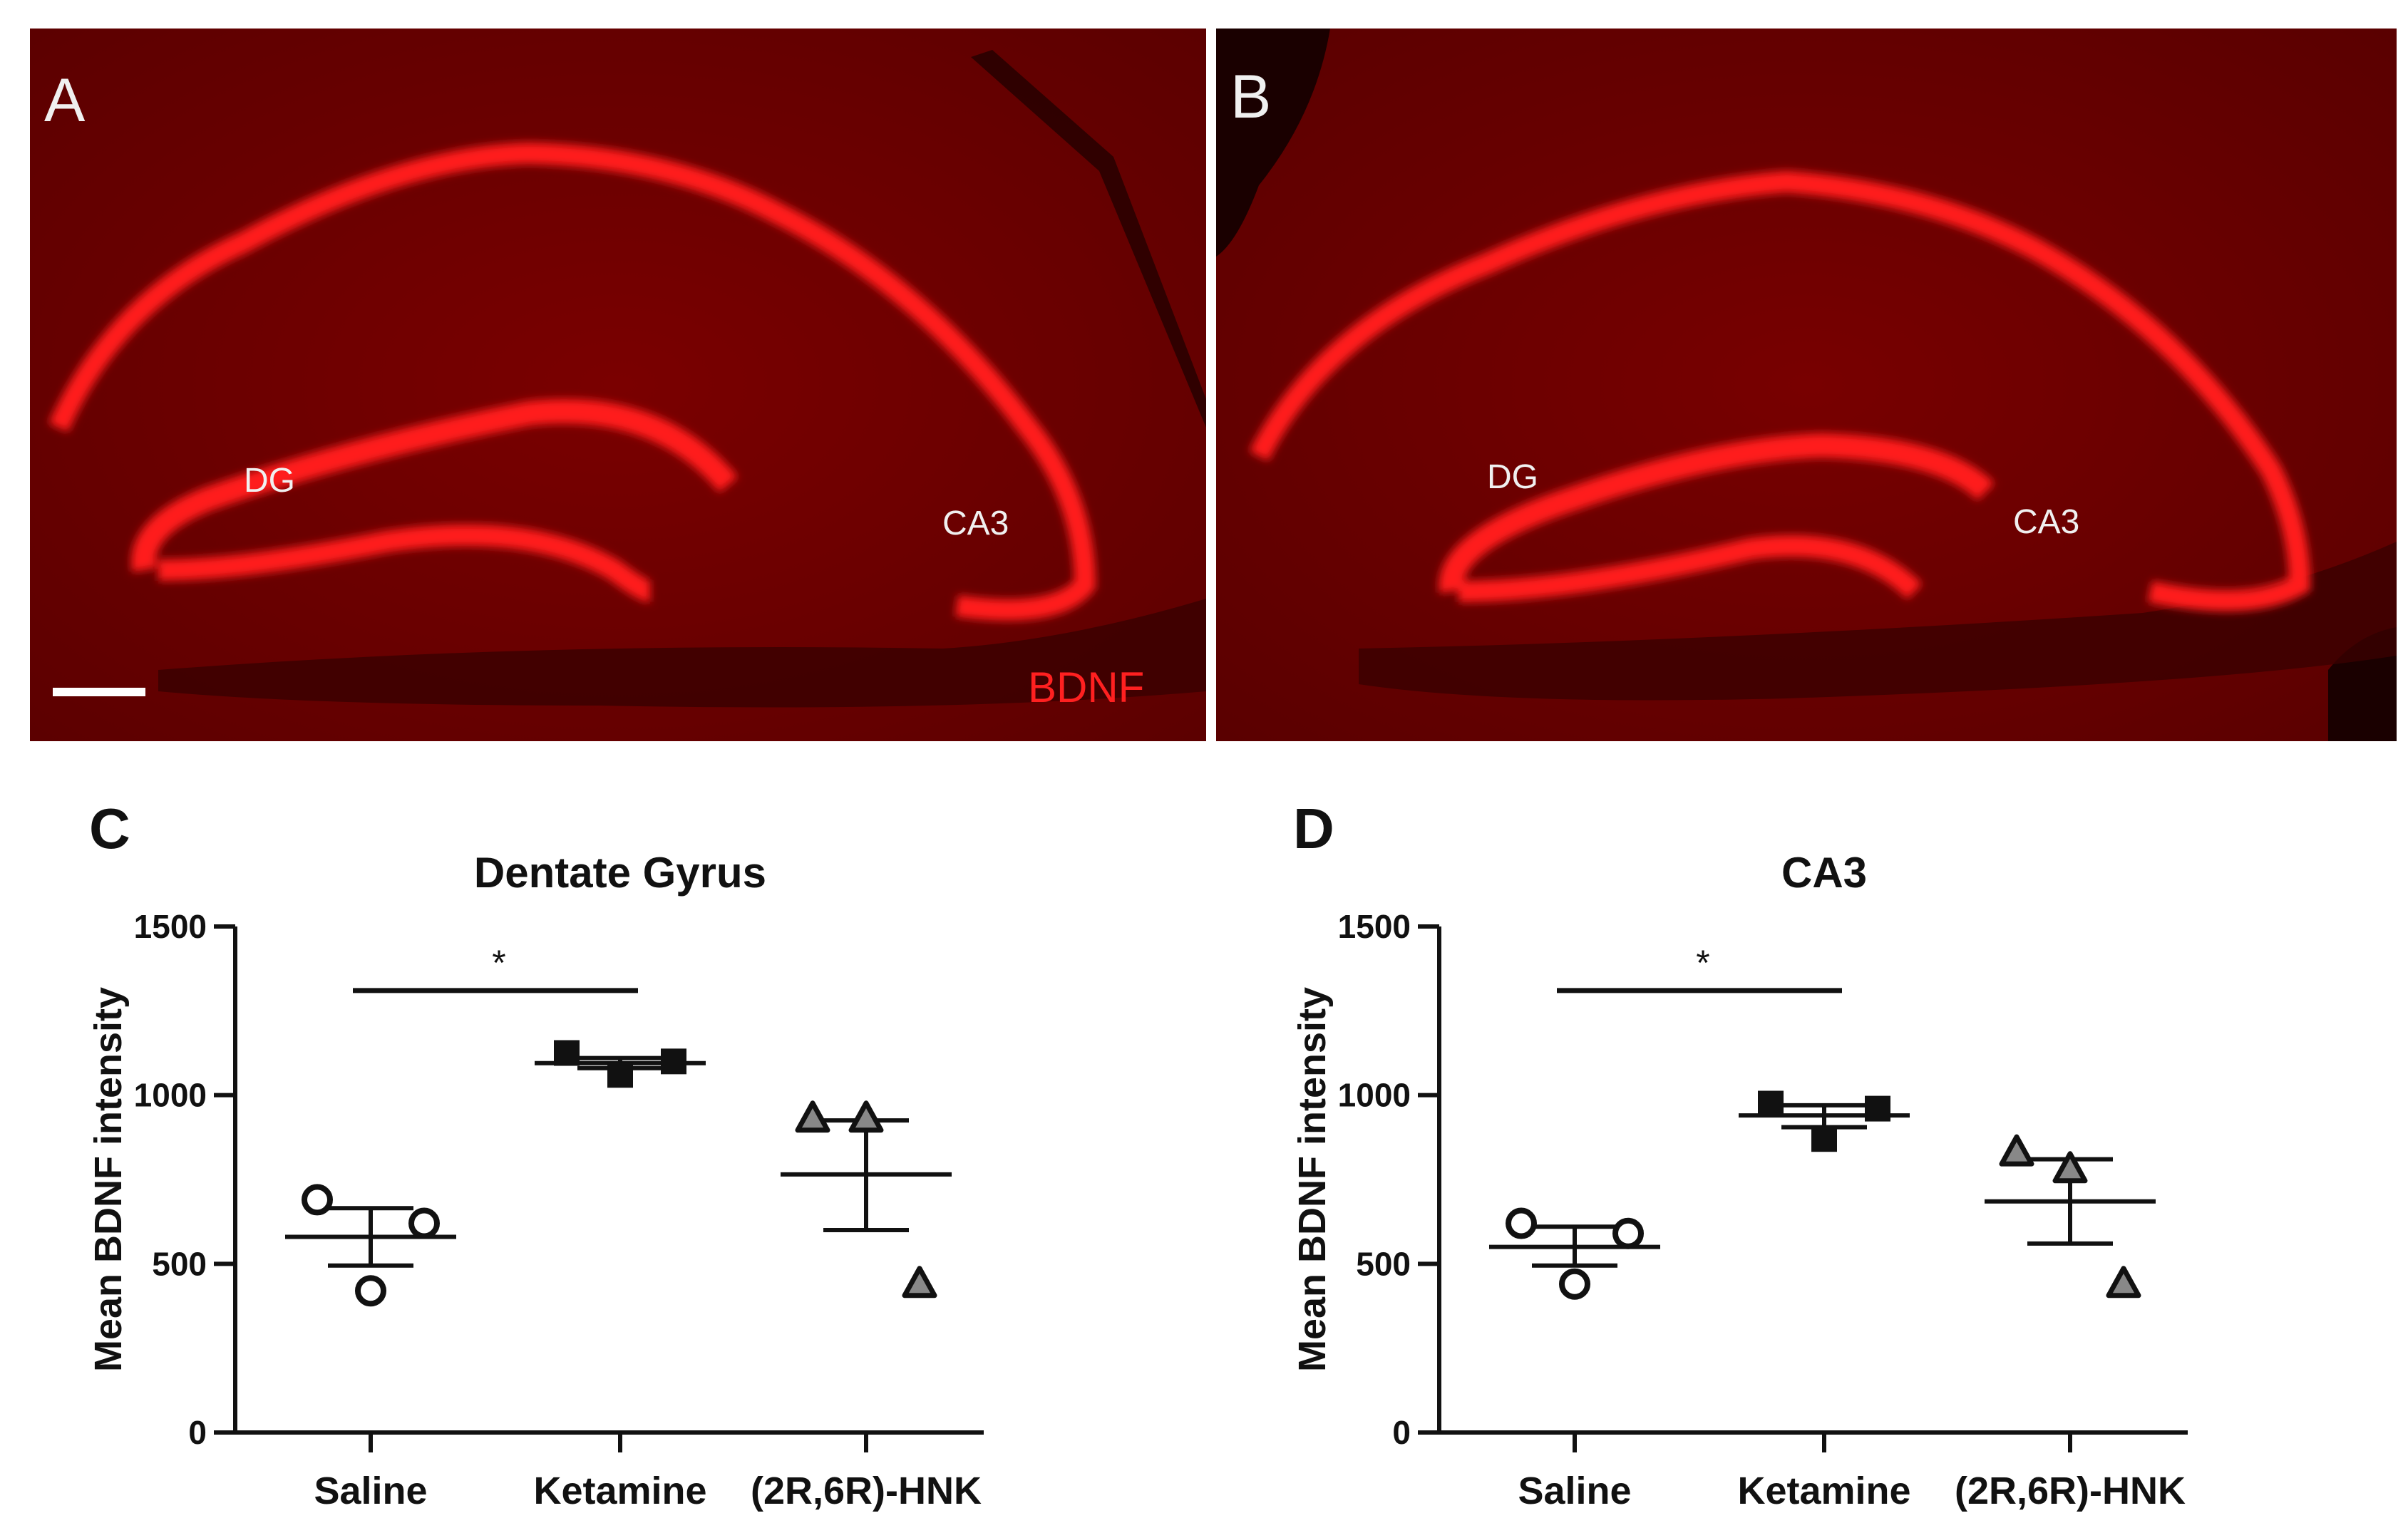  What do you see at coordinates (1273, 143) in the screenshot?
I see `tissue-gap` at bounding box center [1273, 143].